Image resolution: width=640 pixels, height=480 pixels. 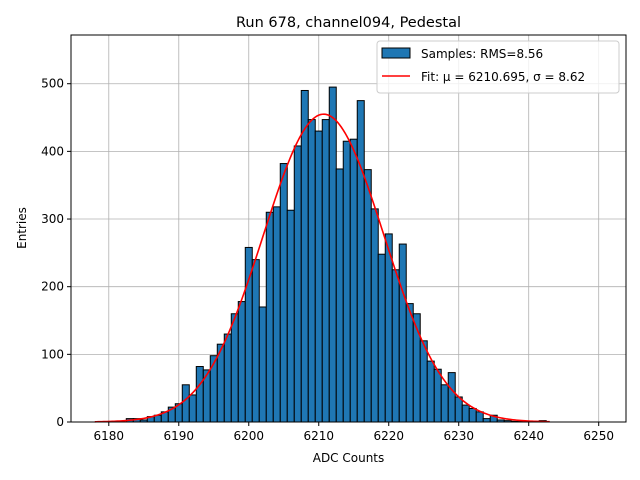 I want to click on y-tick-label: 200, so click(x=52, y=287).